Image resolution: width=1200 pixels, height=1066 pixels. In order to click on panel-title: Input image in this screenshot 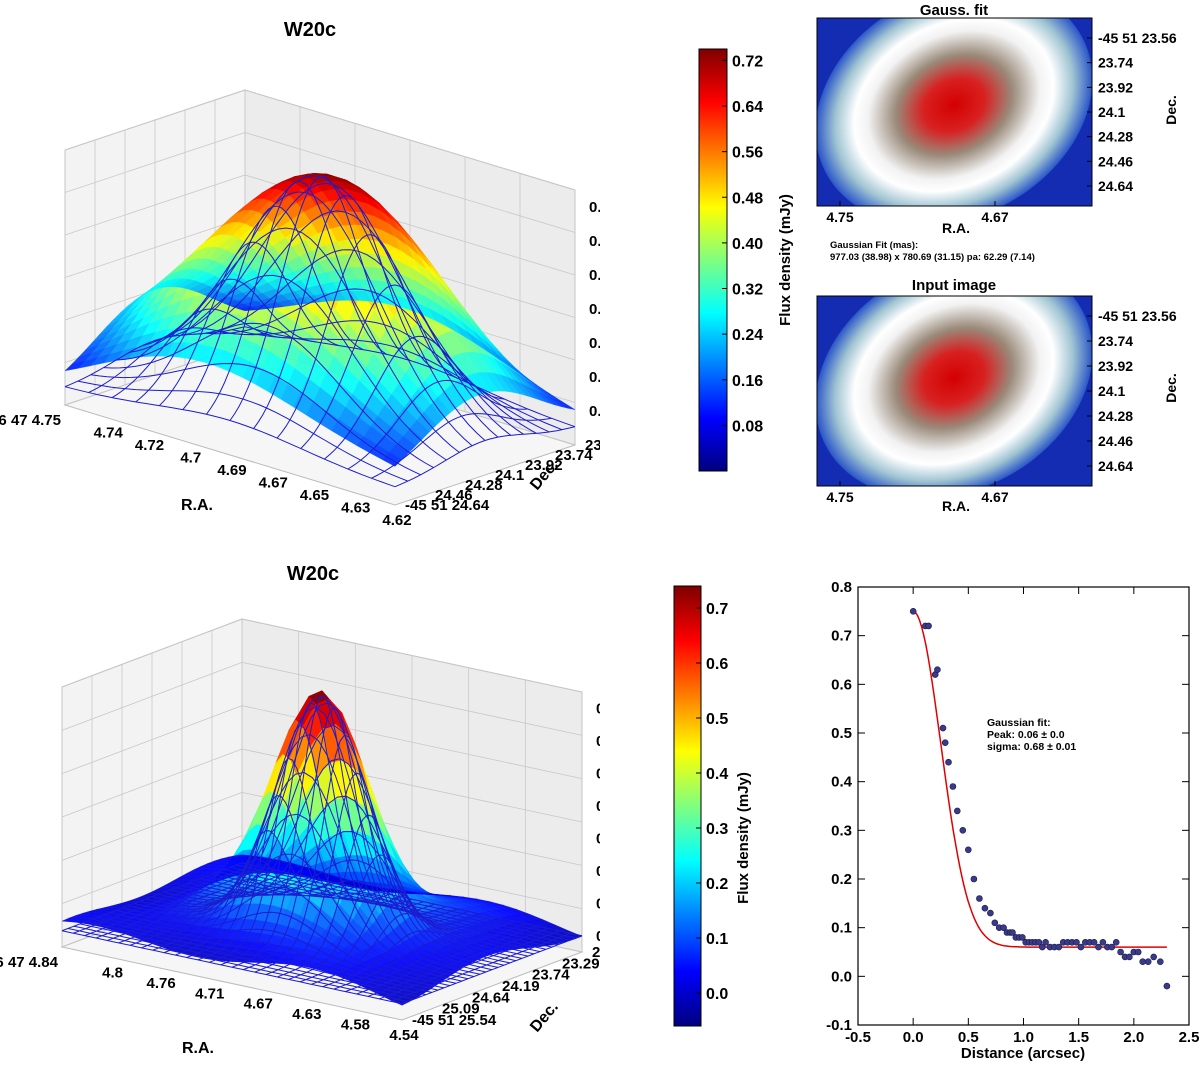, I will do `click(954, 285)`.